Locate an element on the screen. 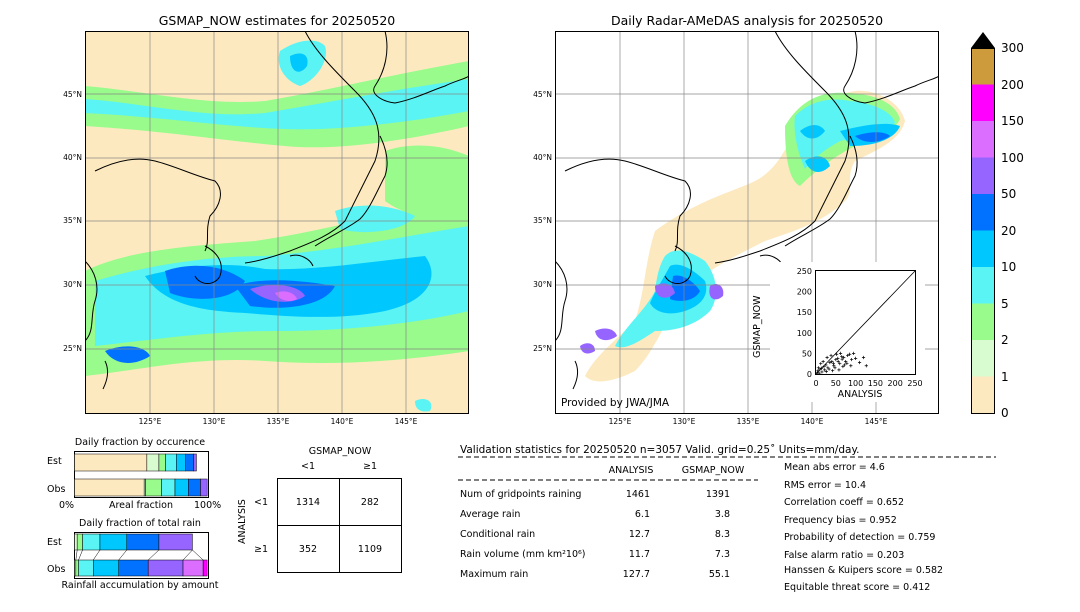  validation-row-gsmap: 1391 is located at coordinates (717, 494).